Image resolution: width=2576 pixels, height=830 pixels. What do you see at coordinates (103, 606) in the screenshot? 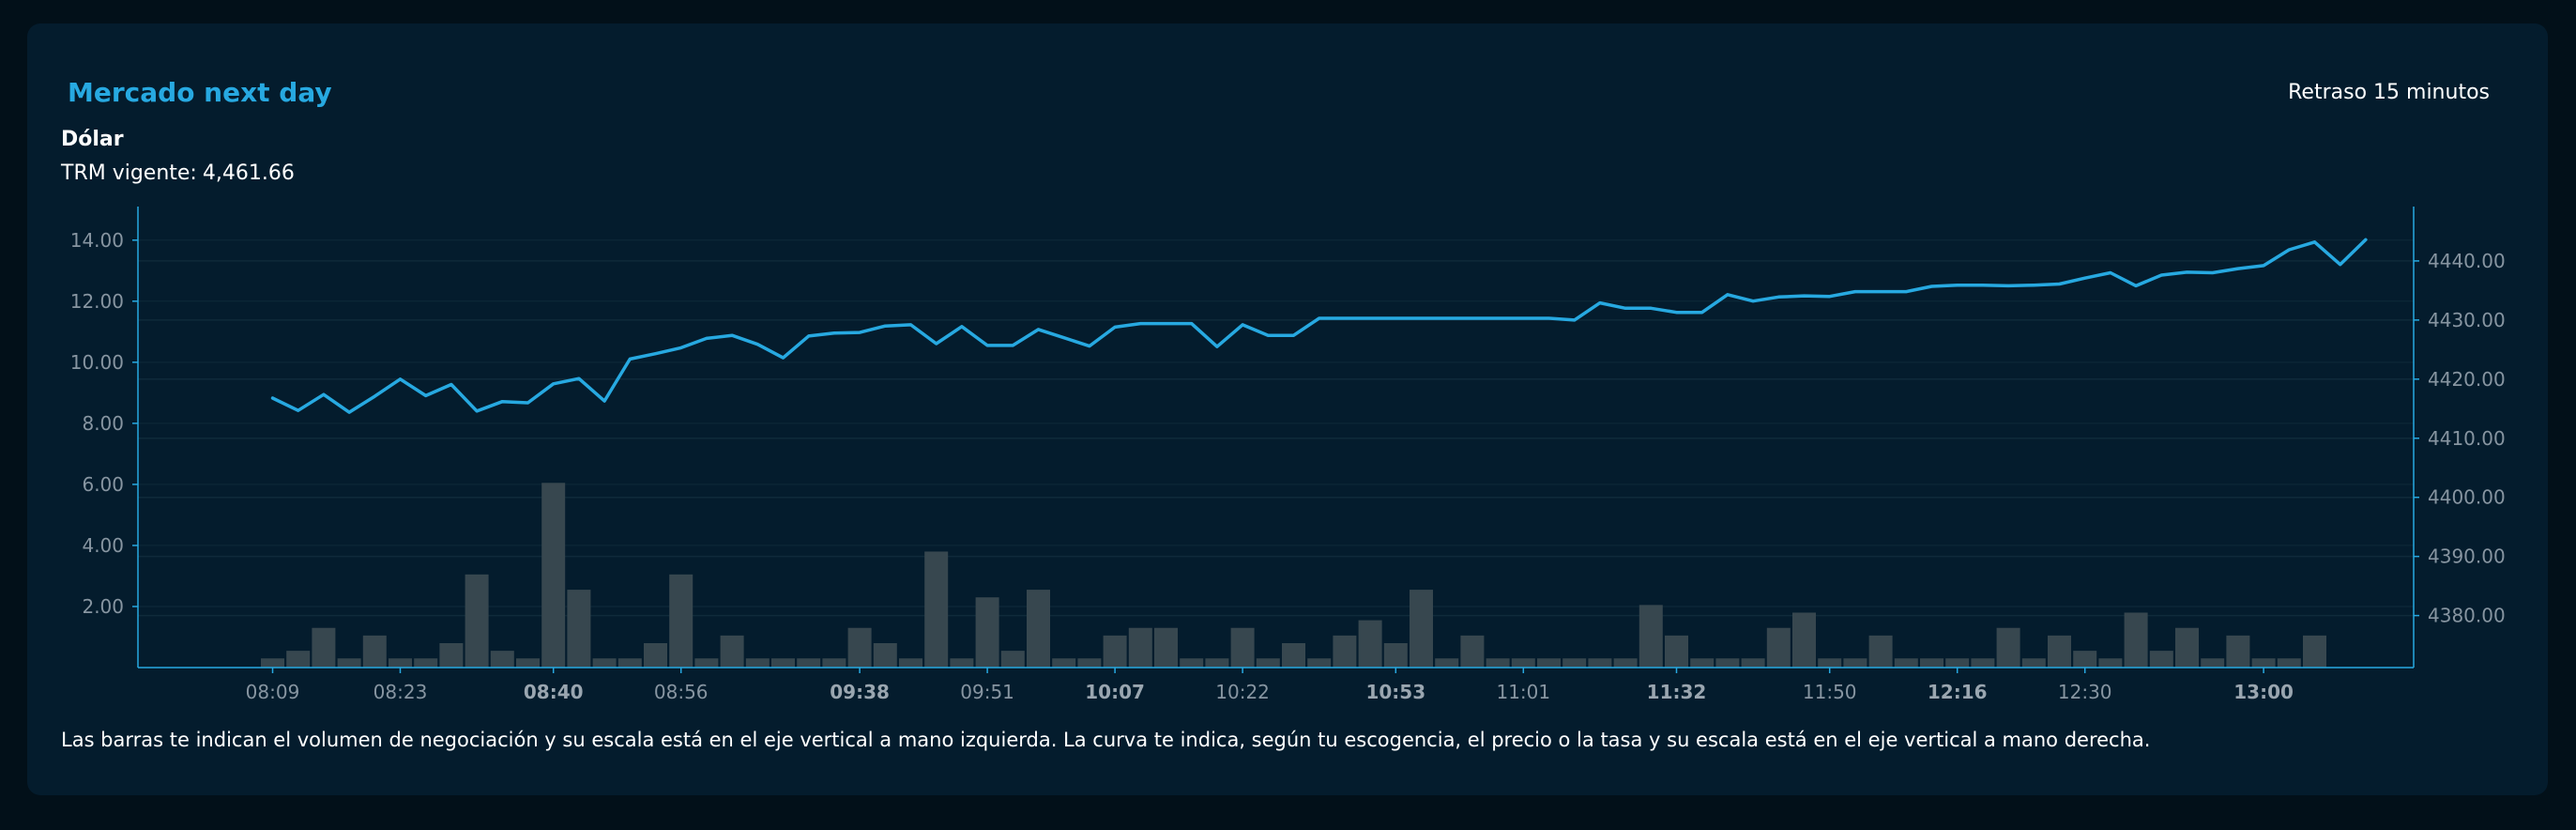
I see `left-tick-label: 2.00` at bounding box center [103, 606].